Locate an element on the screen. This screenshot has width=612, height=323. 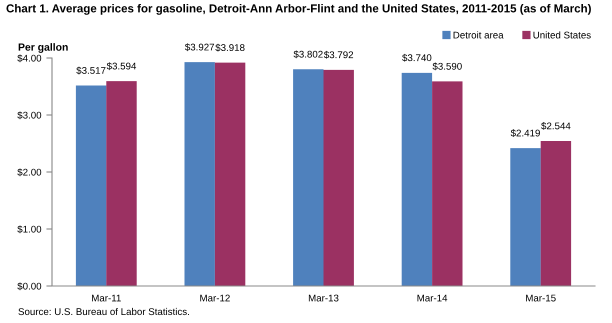
x-tick-label: Mar-14 is located at coordinates (433, 298).